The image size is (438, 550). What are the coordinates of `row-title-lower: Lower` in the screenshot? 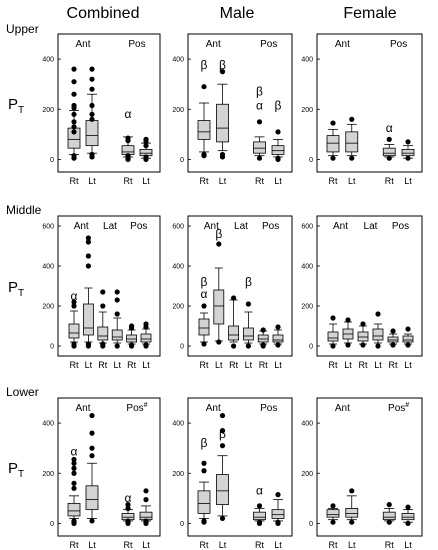 It's located at (22, 392).